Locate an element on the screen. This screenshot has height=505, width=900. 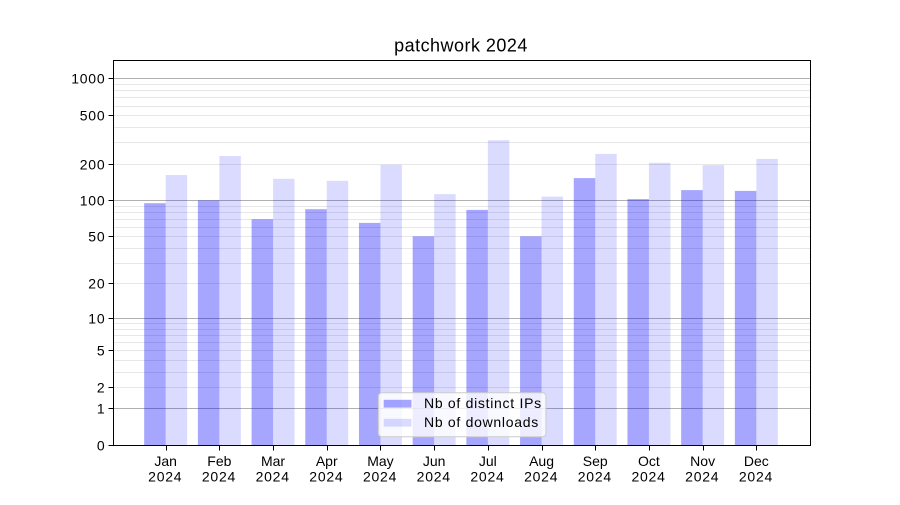
svg-text: Nb of downloads is located at coordinates (481, 422).